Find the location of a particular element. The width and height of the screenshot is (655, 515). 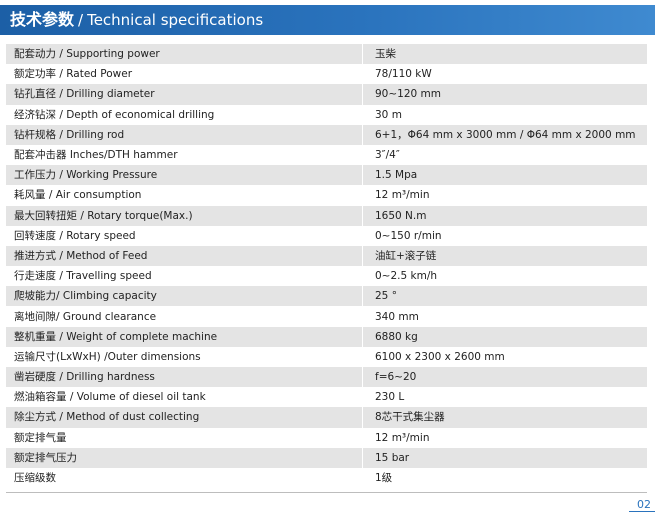

spec-row: 凿岩硬度 / Drilling hardness f=6~20 is located at coordinates (326, 377).